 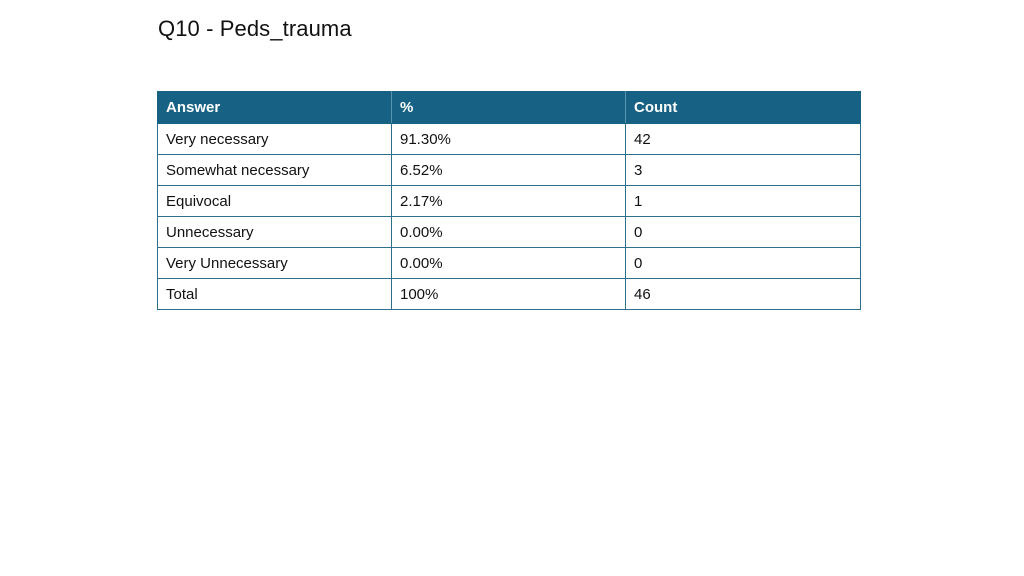 I want to click on table-row-total: Total 100% 46, so click(x=509, y=294).